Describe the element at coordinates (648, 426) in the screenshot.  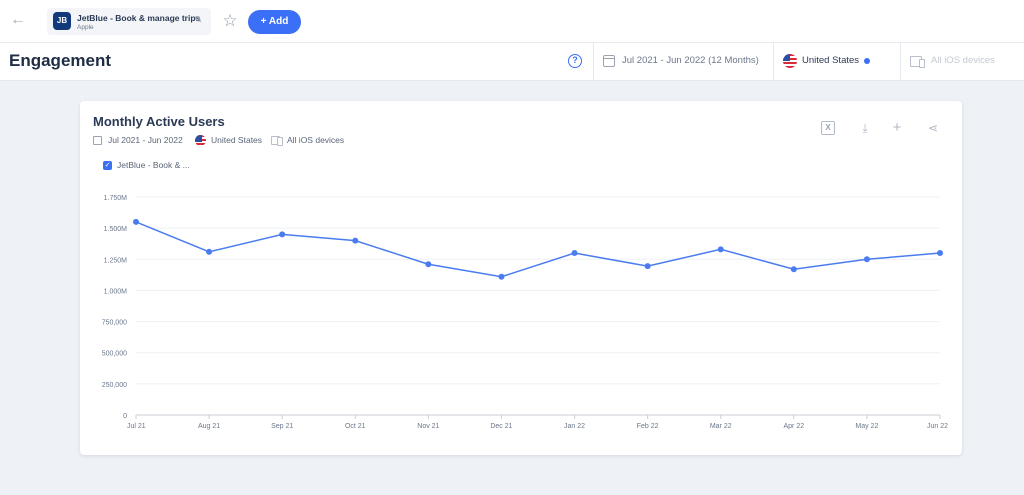
I see `x-tick-label: Feb 22` at that location.